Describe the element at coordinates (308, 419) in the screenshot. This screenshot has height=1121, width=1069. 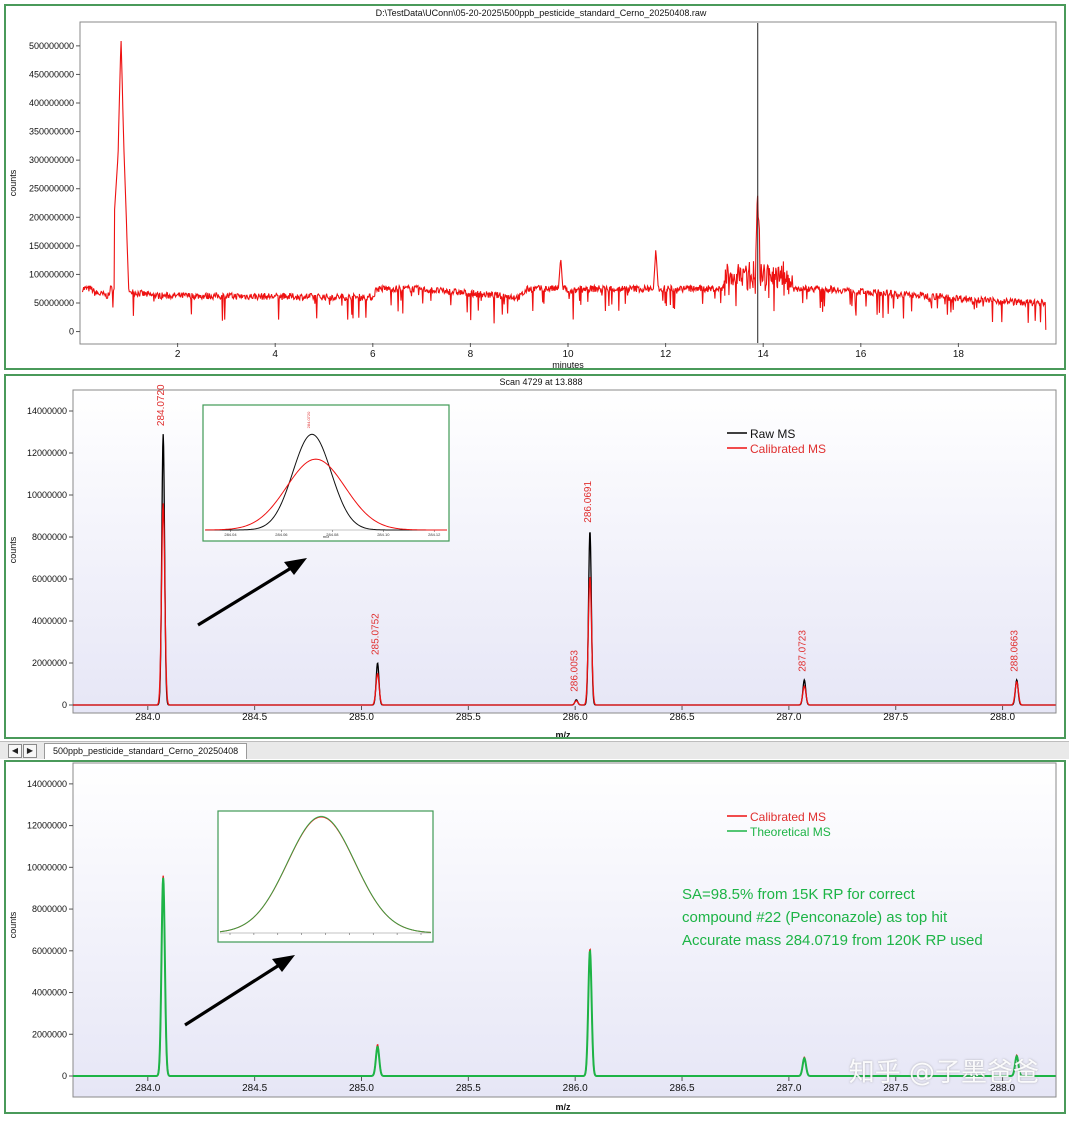
I see `inset-peak-label: 284.0720` at that location.